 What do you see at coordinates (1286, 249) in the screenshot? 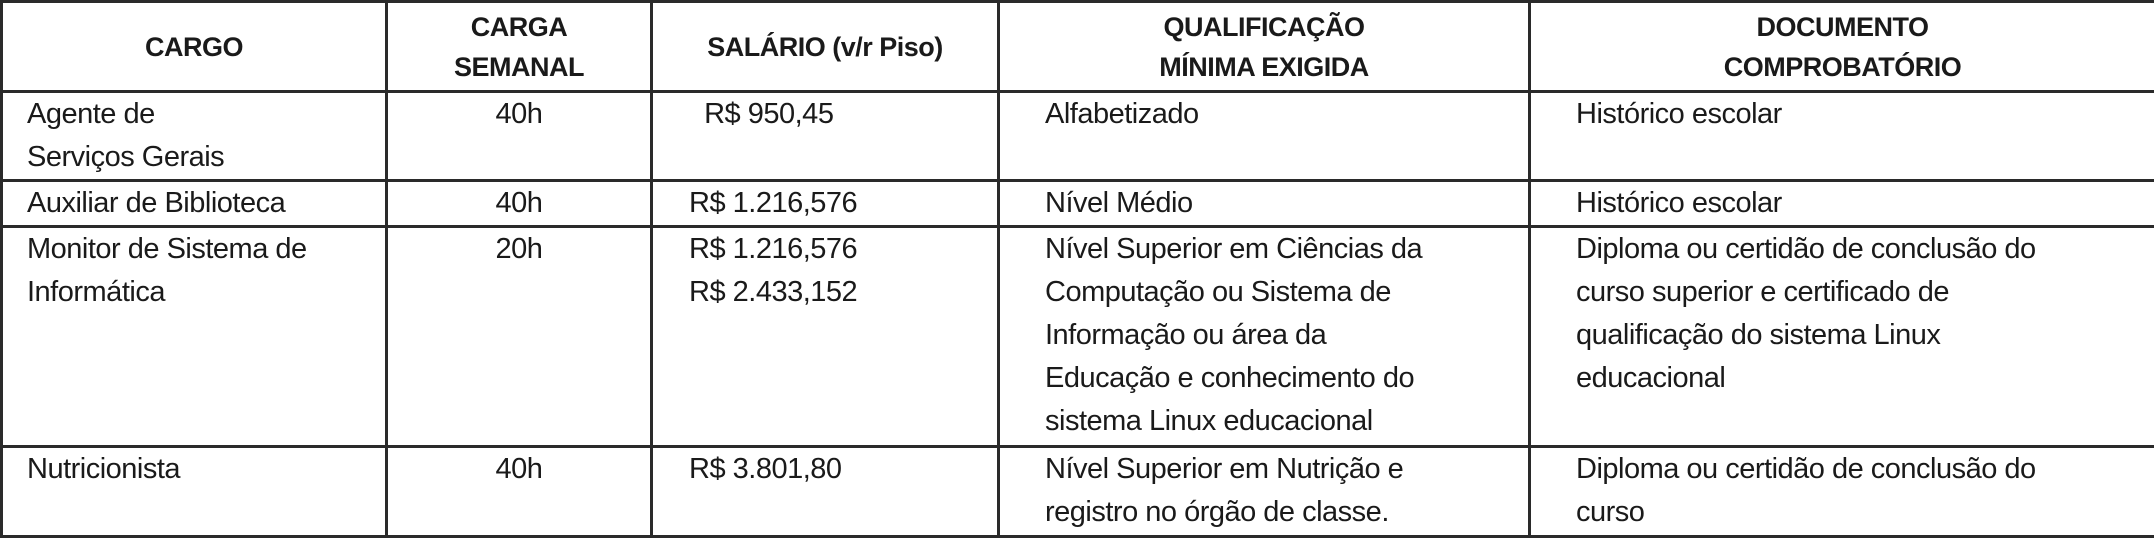
I see `qualificacao-text: Nível Superior em Ciências da` at bounding box center [1286, 249].